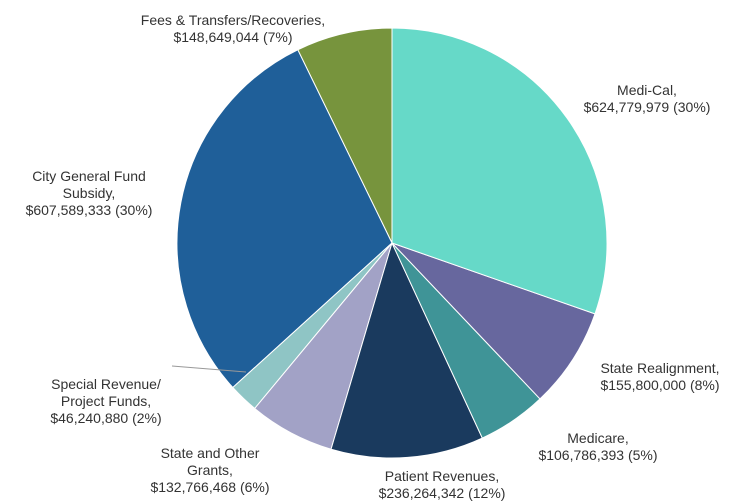 Image resolution: width=736 pixels, height=504 pixels. I want to click on value-label: $155,800,000 (8%), so click(660, 385).